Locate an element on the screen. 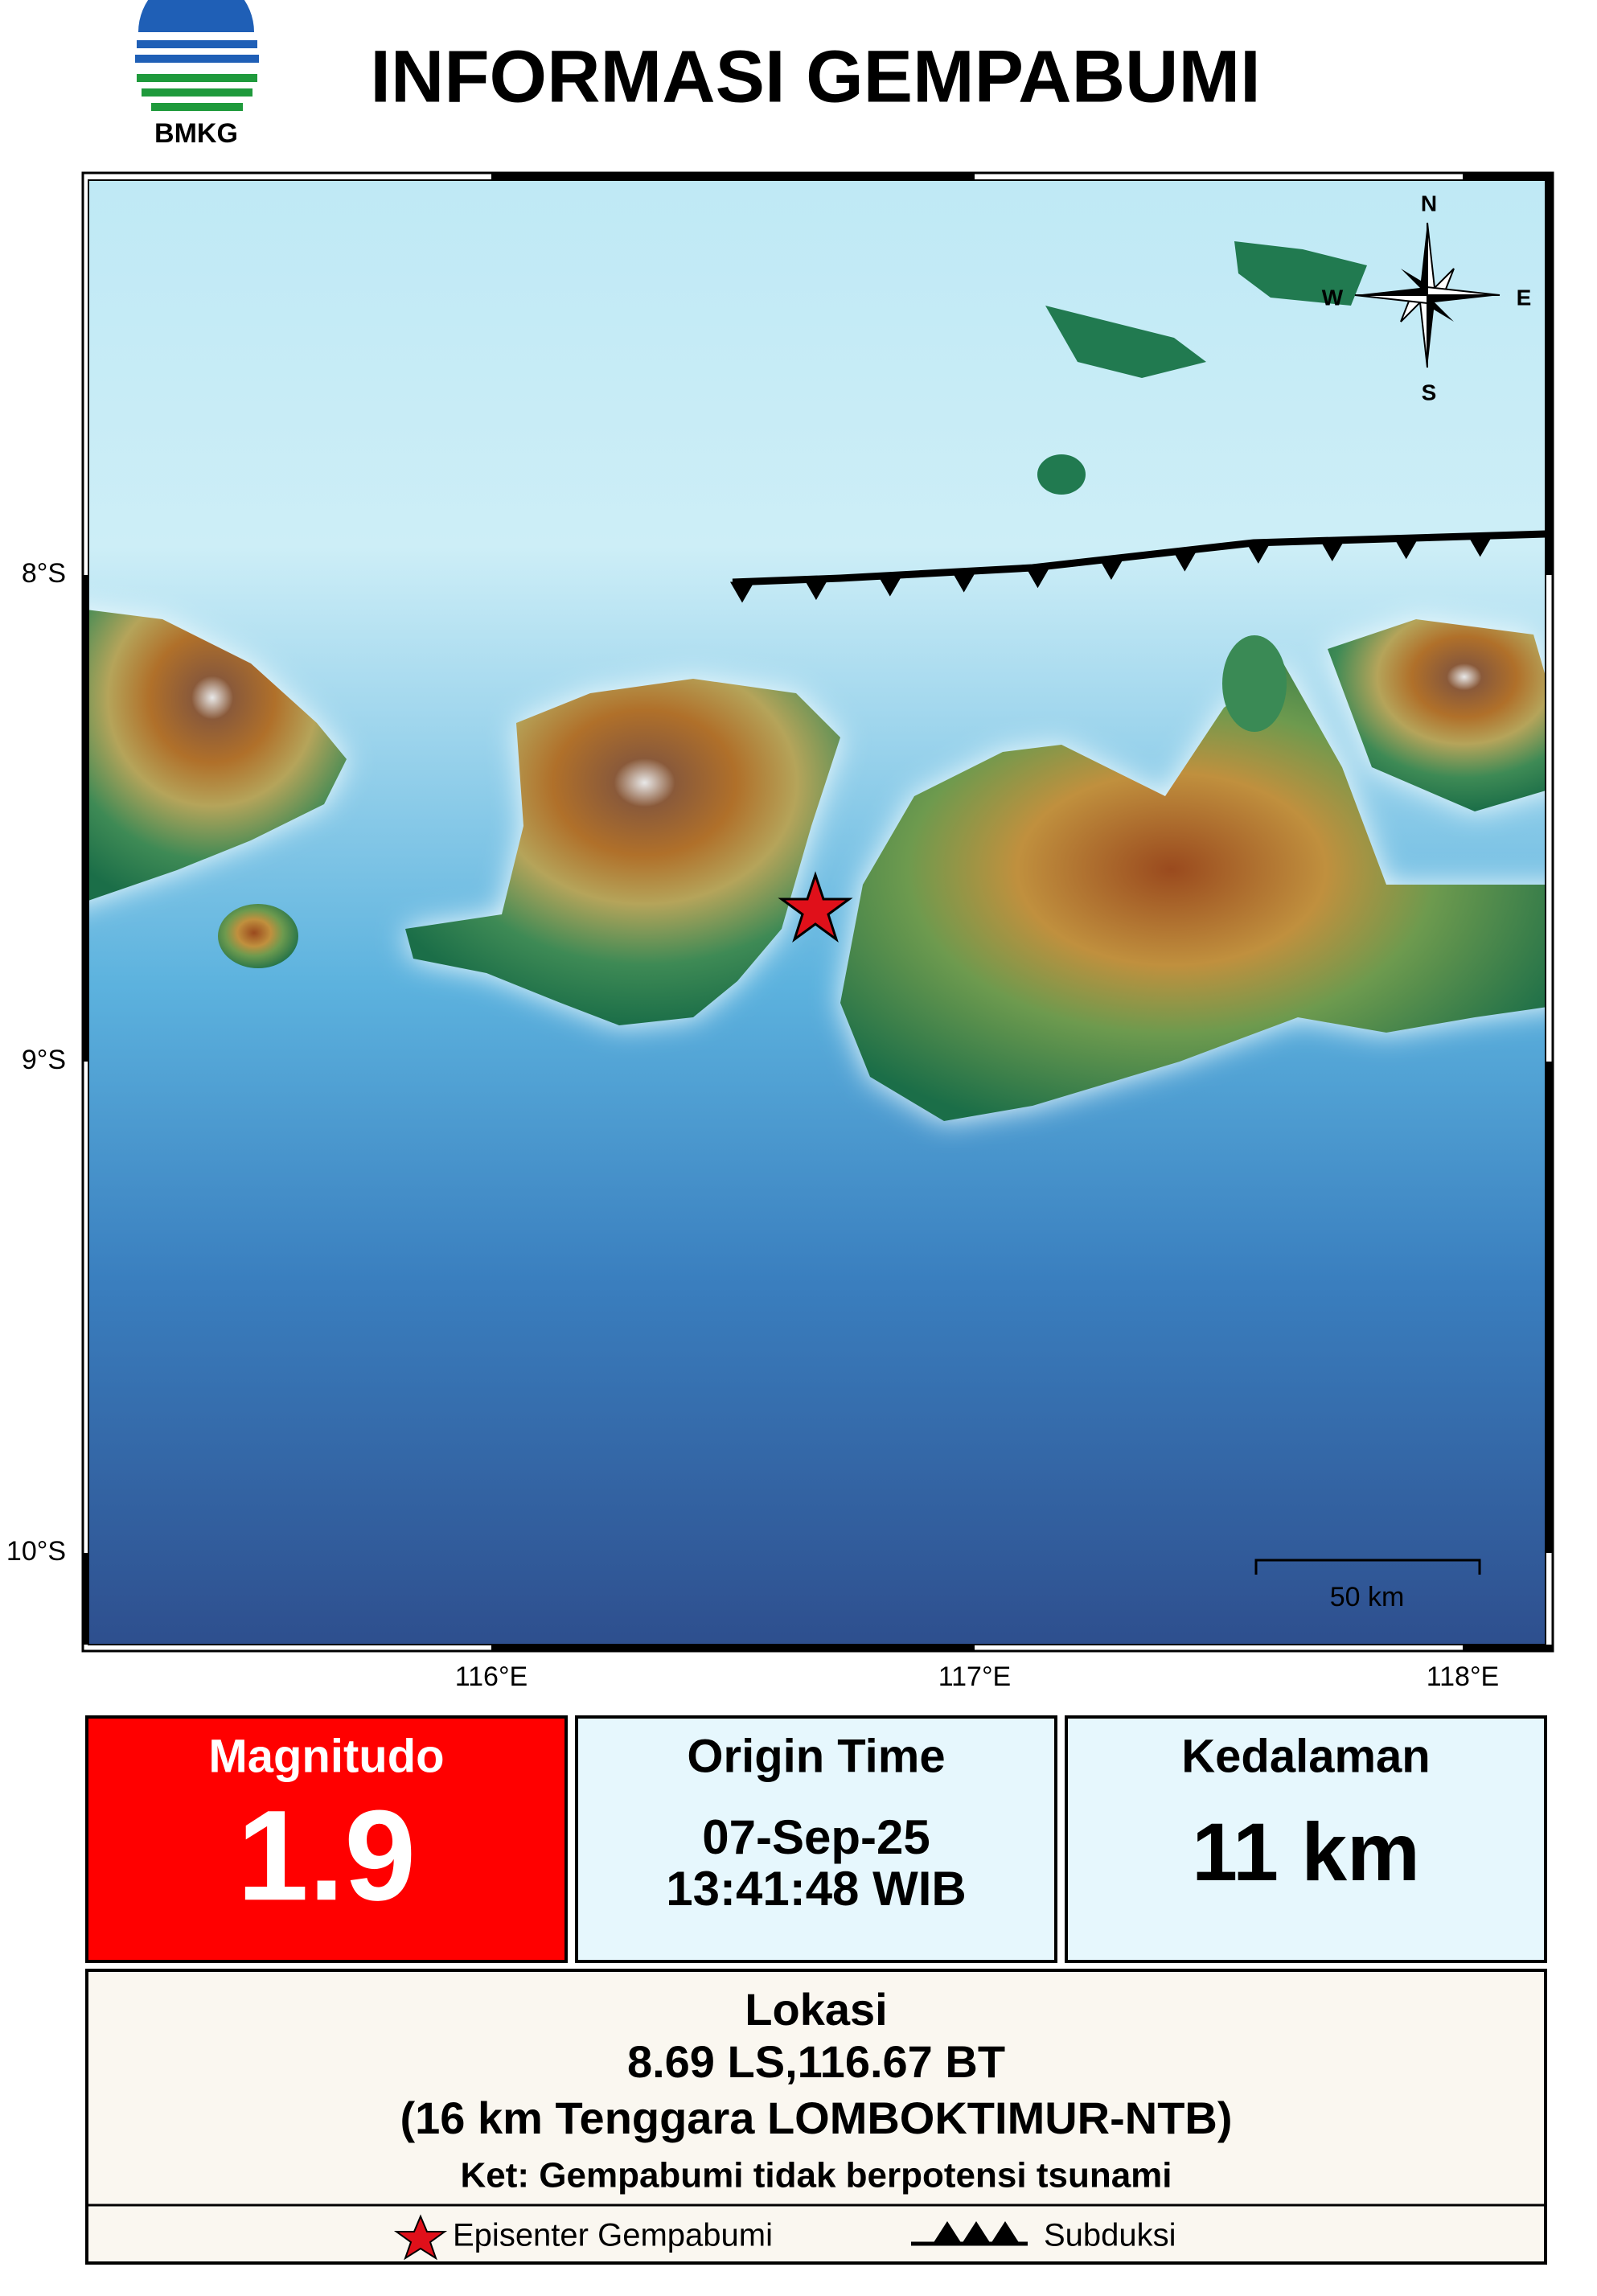 This screenshot has height=2296, width=1597. scale-bar is located at coordinates (1367, 1567).